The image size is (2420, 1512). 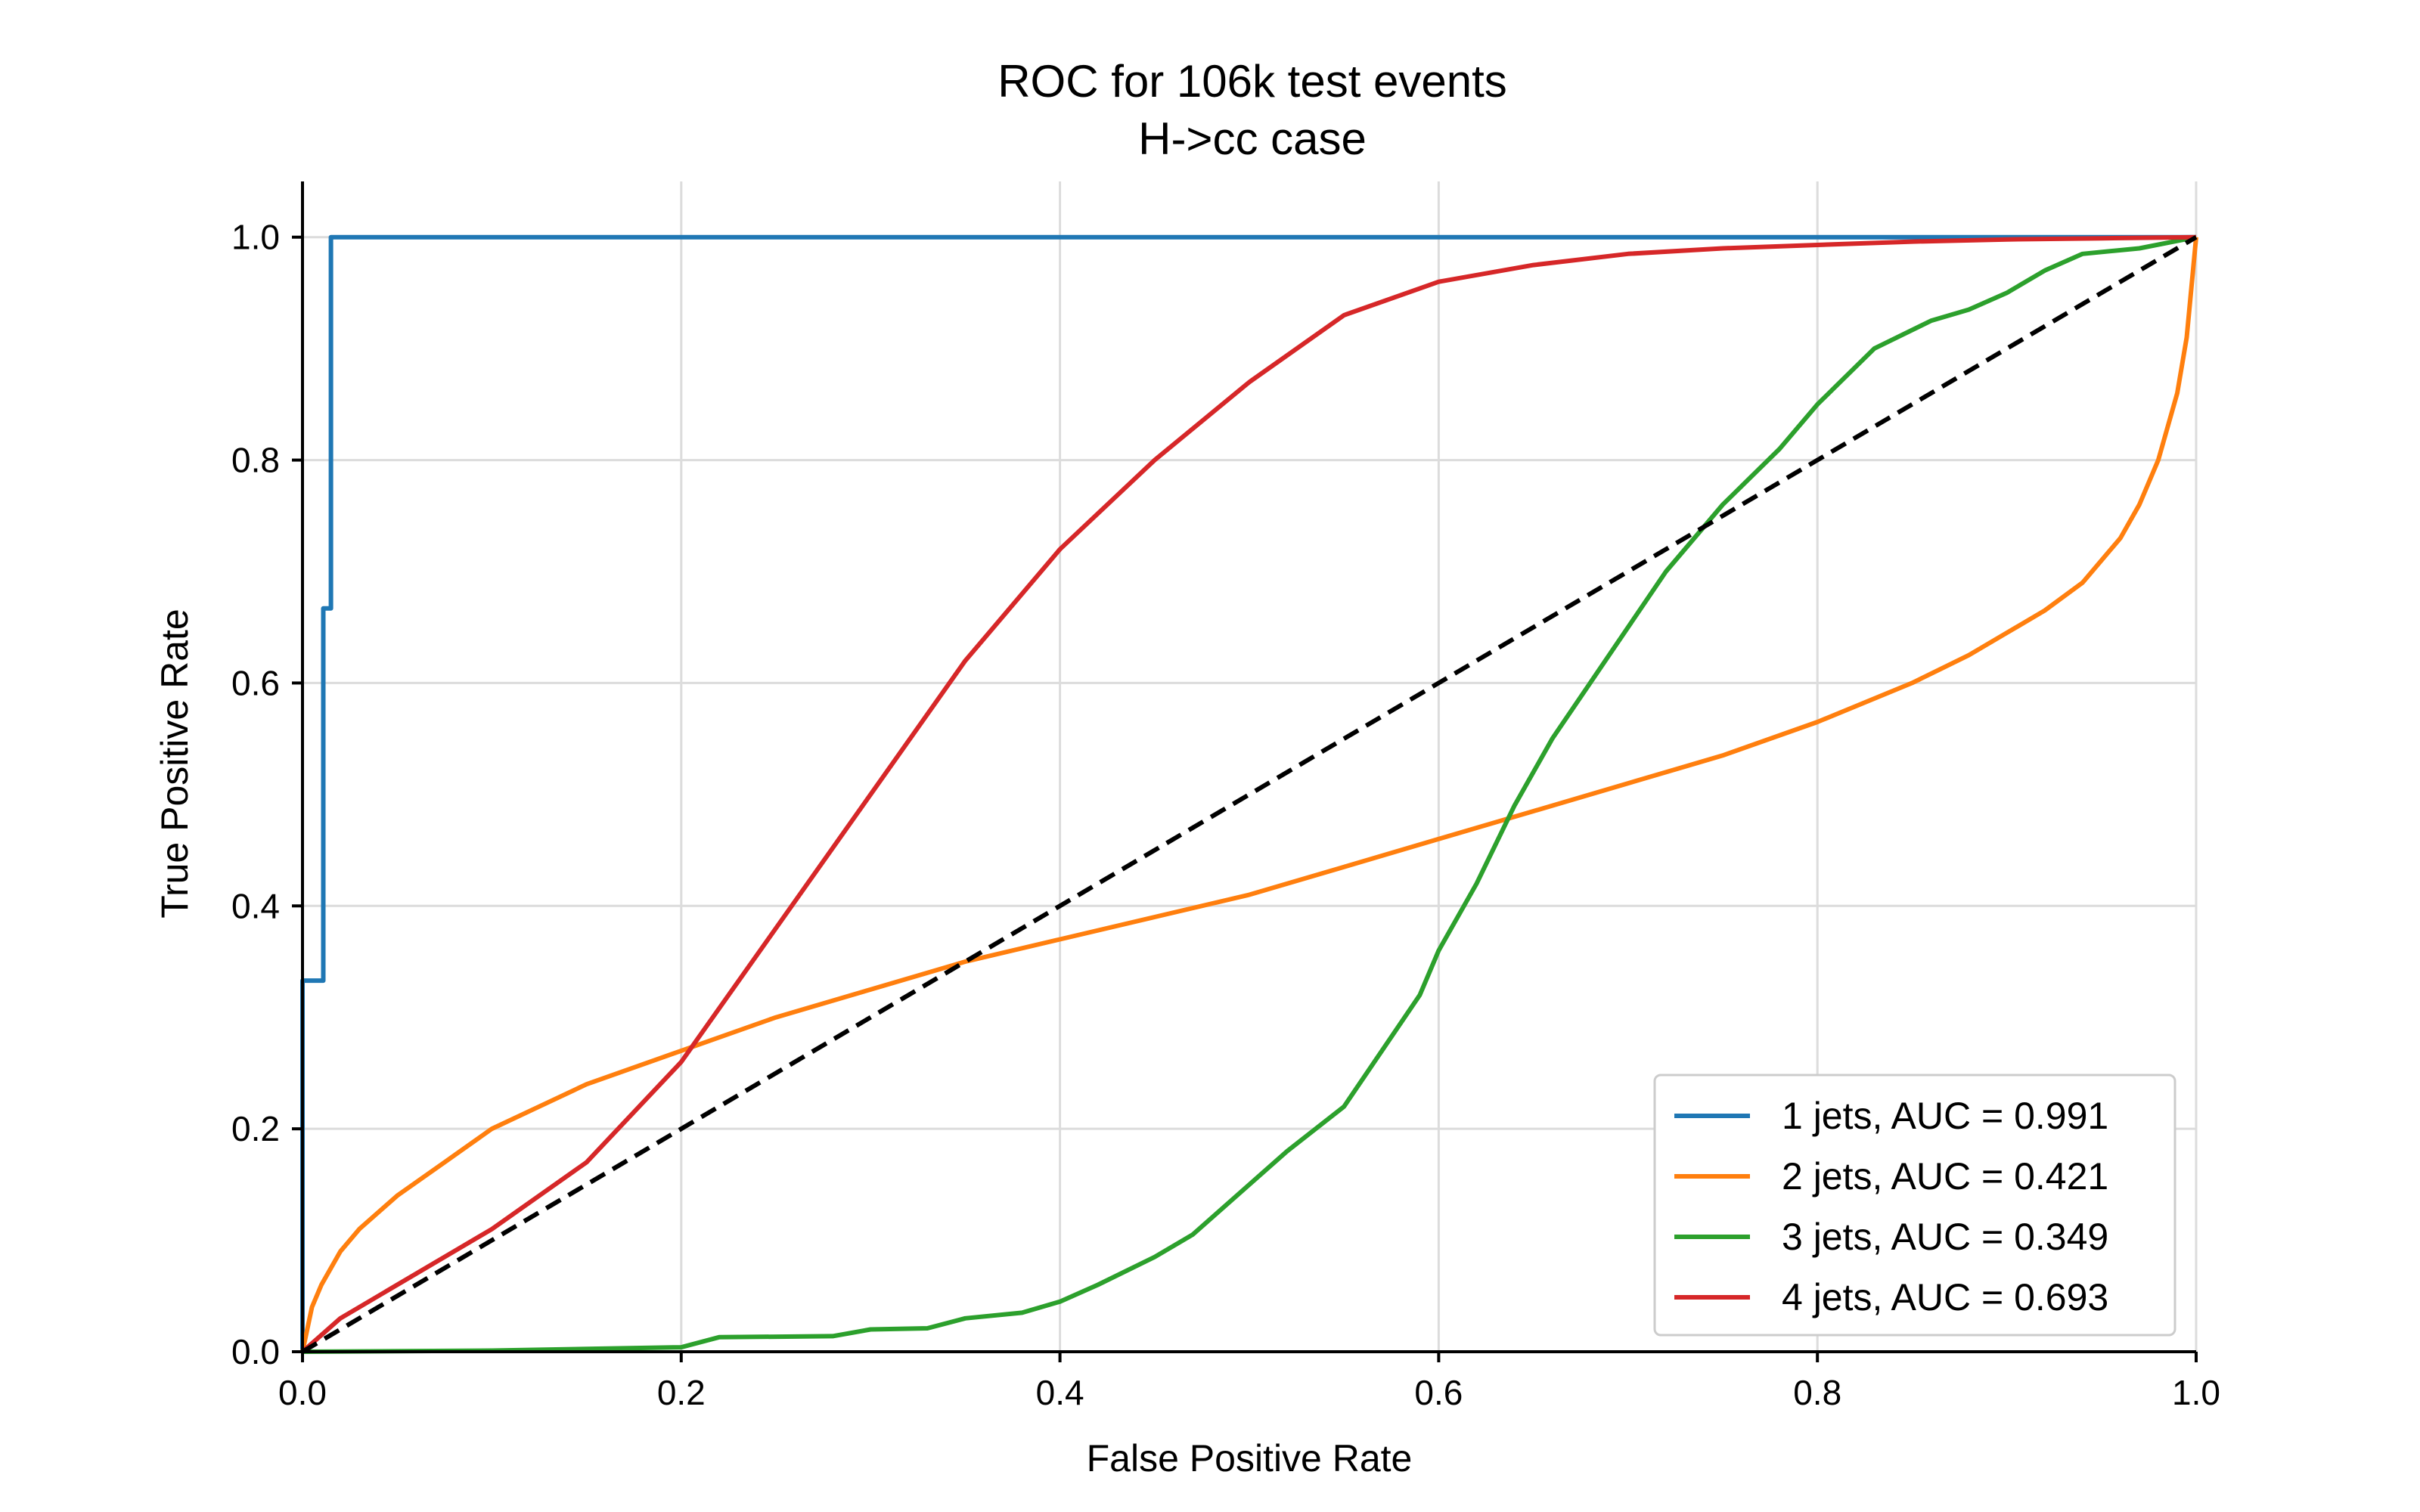 I want to click on x-tick-label: 1.0, so click(x=2196, y=1392).